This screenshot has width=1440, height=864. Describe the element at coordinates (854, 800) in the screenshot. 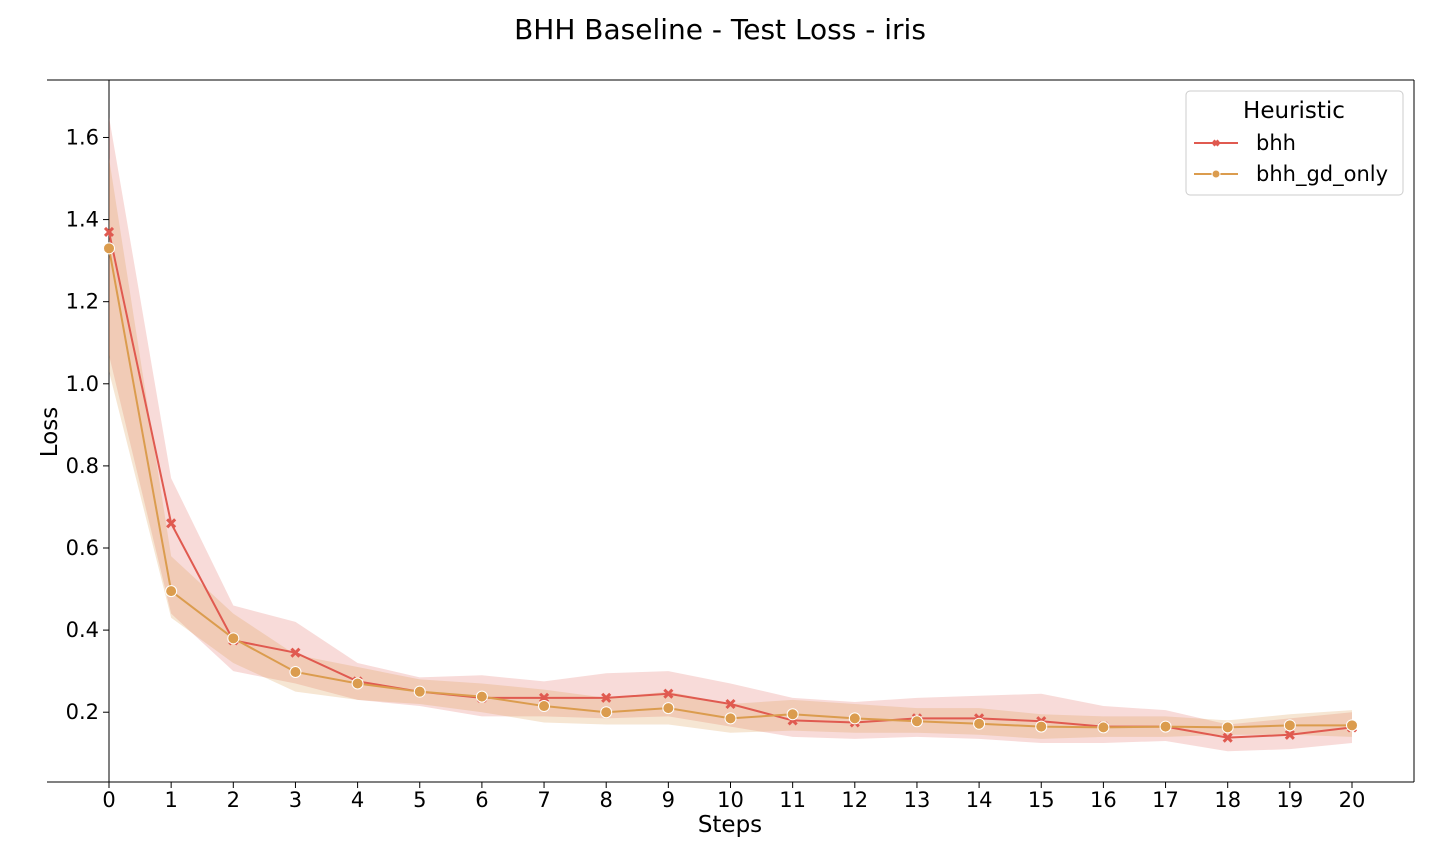

I see `x-tick-label: 12` at that location.